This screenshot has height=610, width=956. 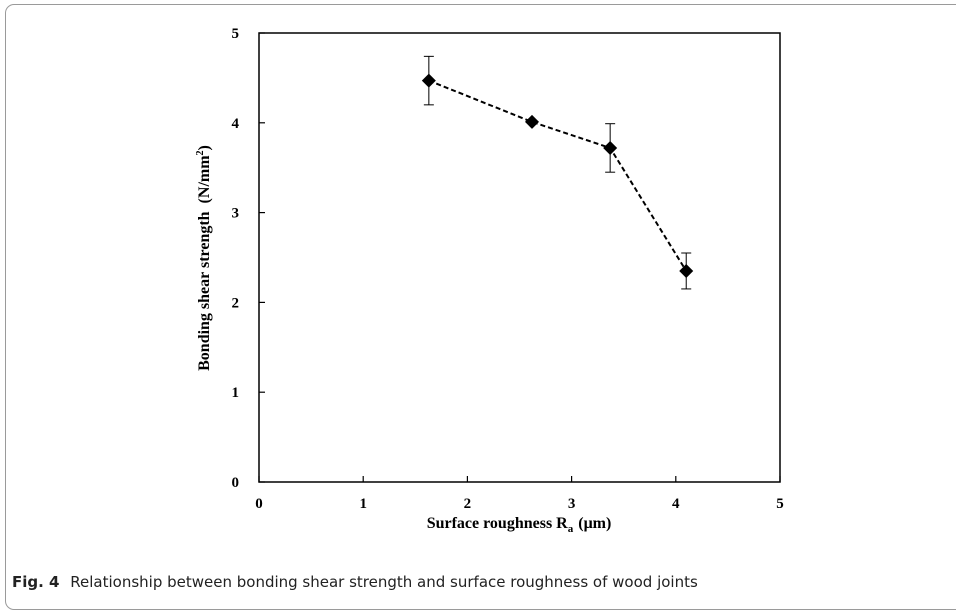 What do you see at coordinates (236, 393) in the screenshot?
I see `y-tick-label: 1` at bounding box center [236, 393].